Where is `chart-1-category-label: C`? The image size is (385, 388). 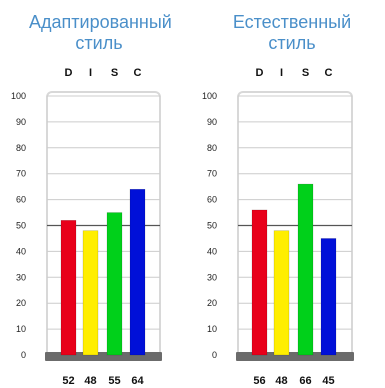
chart-1-category-label: C is located at coordinates (138, 73).